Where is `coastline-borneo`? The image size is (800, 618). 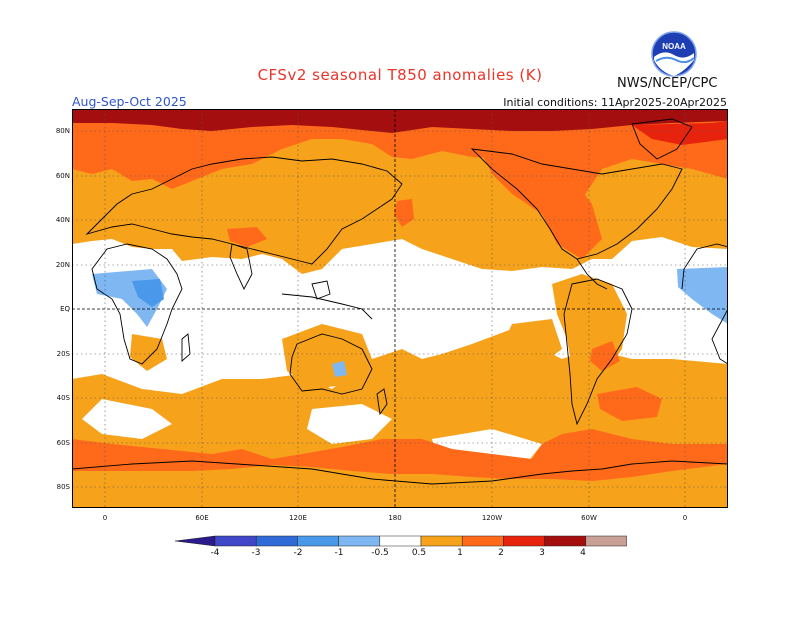 coastline-borneo is located at coordinates (321, 290).